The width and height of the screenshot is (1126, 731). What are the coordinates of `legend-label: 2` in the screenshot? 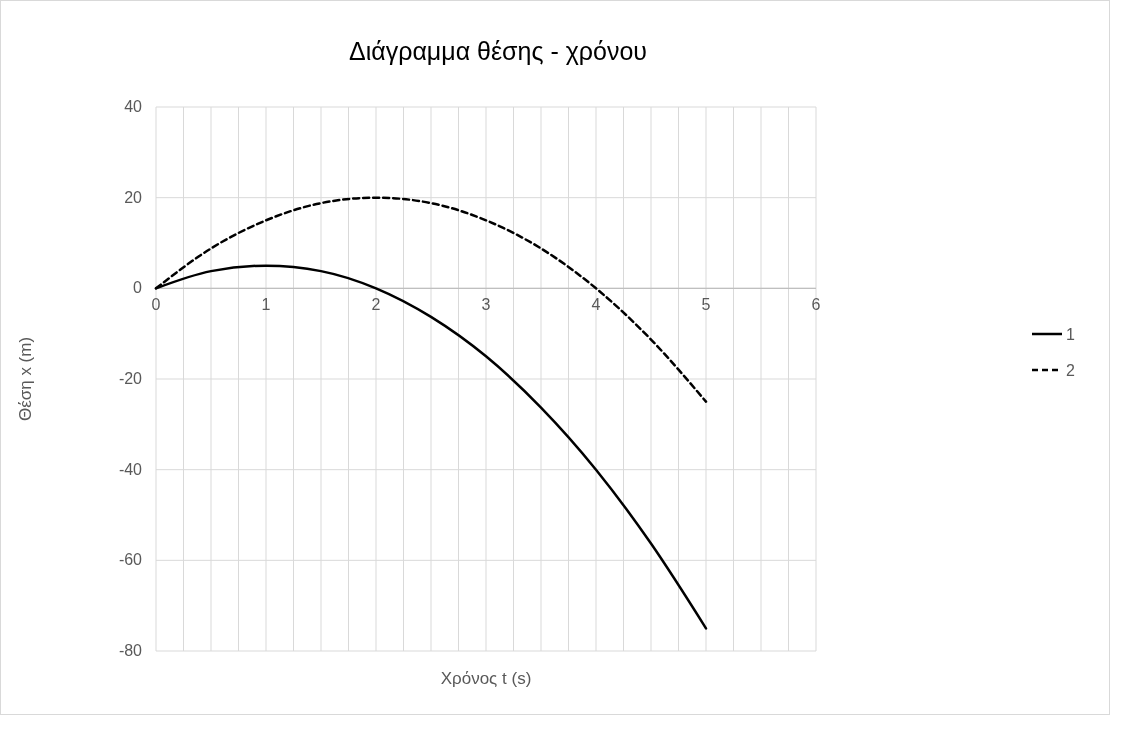 It's located at (1070, 370).